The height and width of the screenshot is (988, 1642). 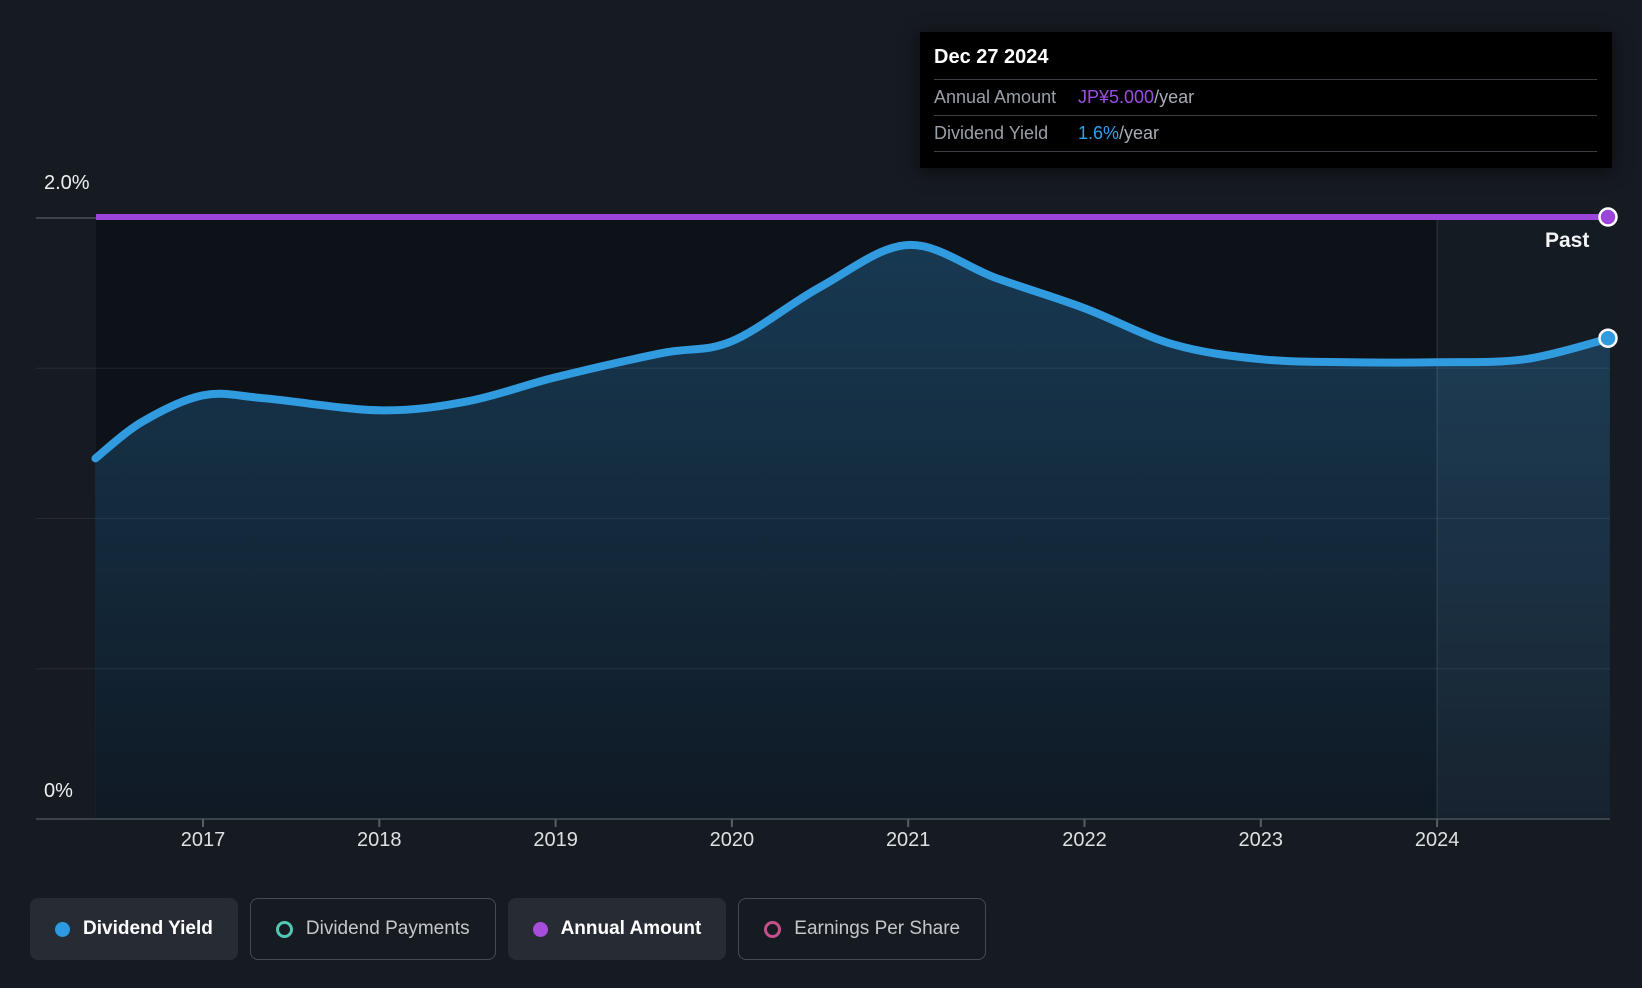 I want to click on legend-toggle-dividend-yield: Dividend Yield, so click(x=134, y=929).